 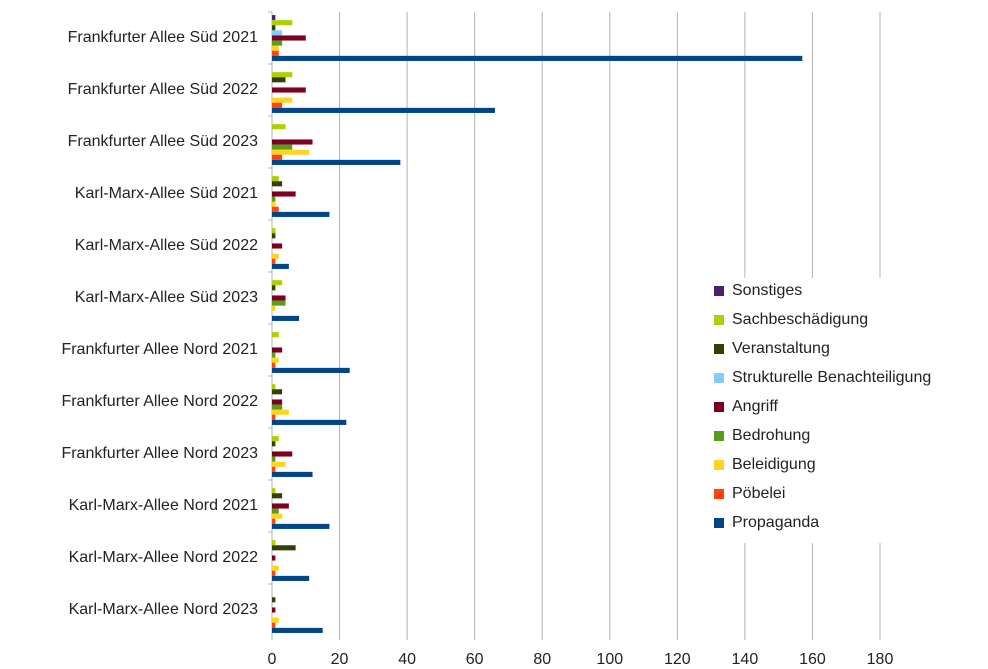 I want to click on legend-label: Strukturelle Benachteiligung, so click(x=831, y=377).